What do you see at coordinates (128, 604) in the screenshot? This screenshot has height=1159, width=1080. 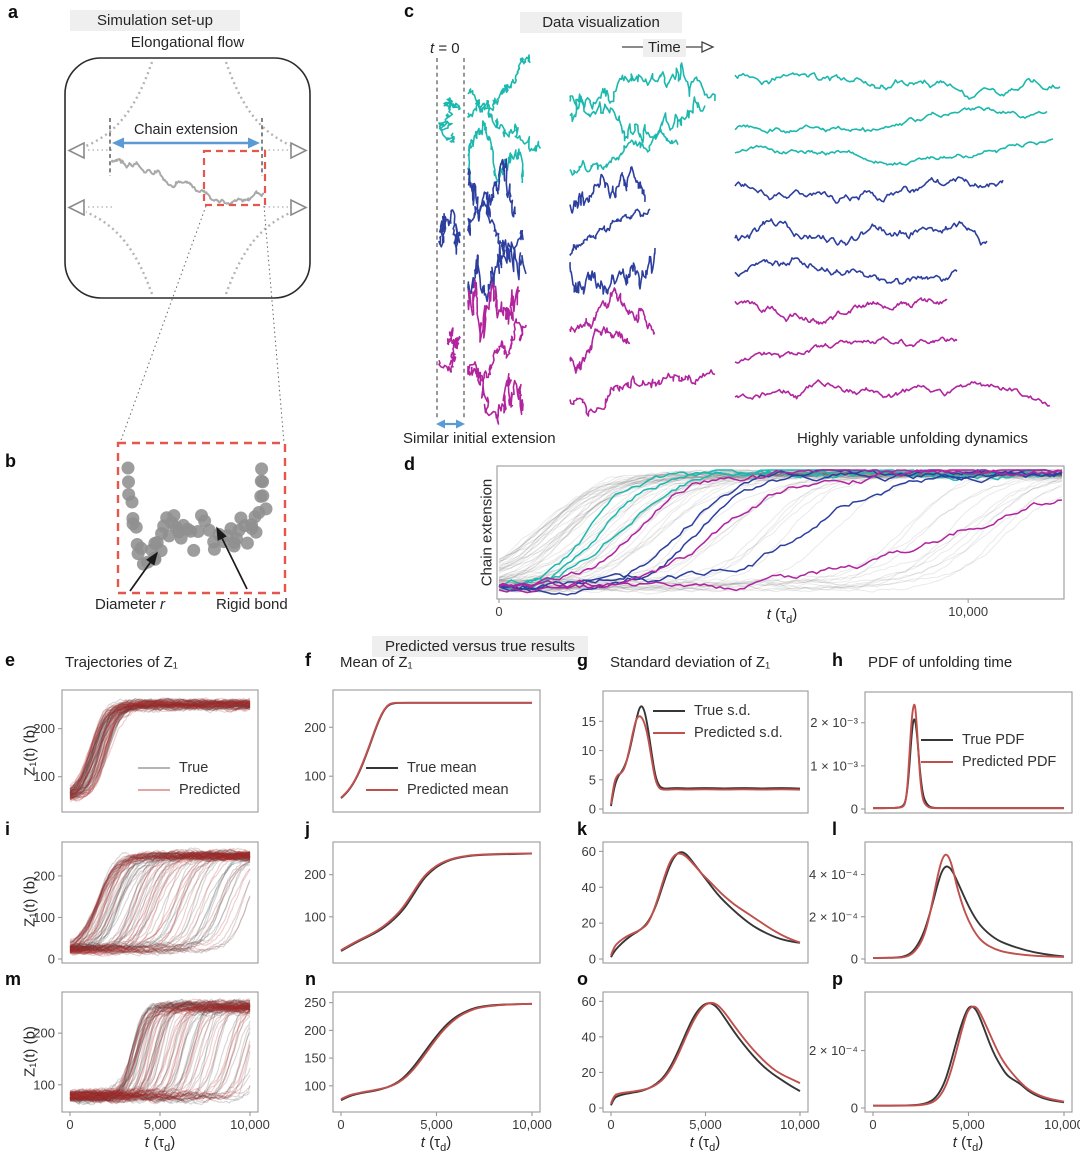 I see `diameter-label-text: Diameter` at bounding box center [128, 604].